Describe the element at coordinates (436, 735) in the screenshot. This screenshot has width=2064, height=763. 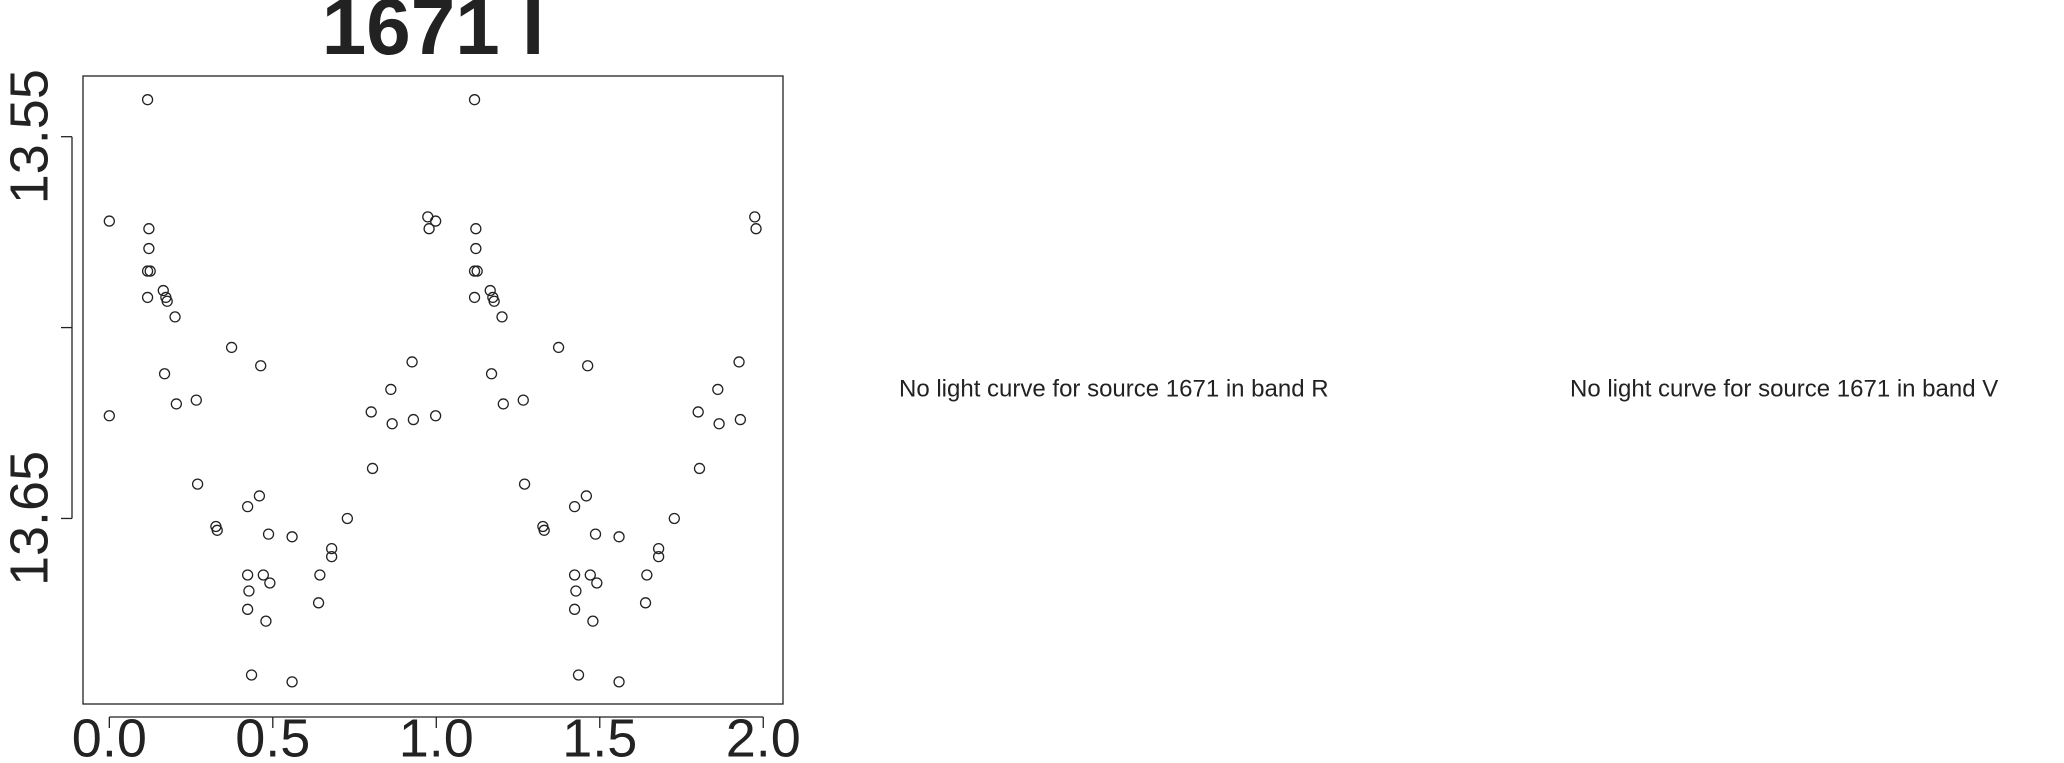
I see `x-tick-label: 1.0` at that location.